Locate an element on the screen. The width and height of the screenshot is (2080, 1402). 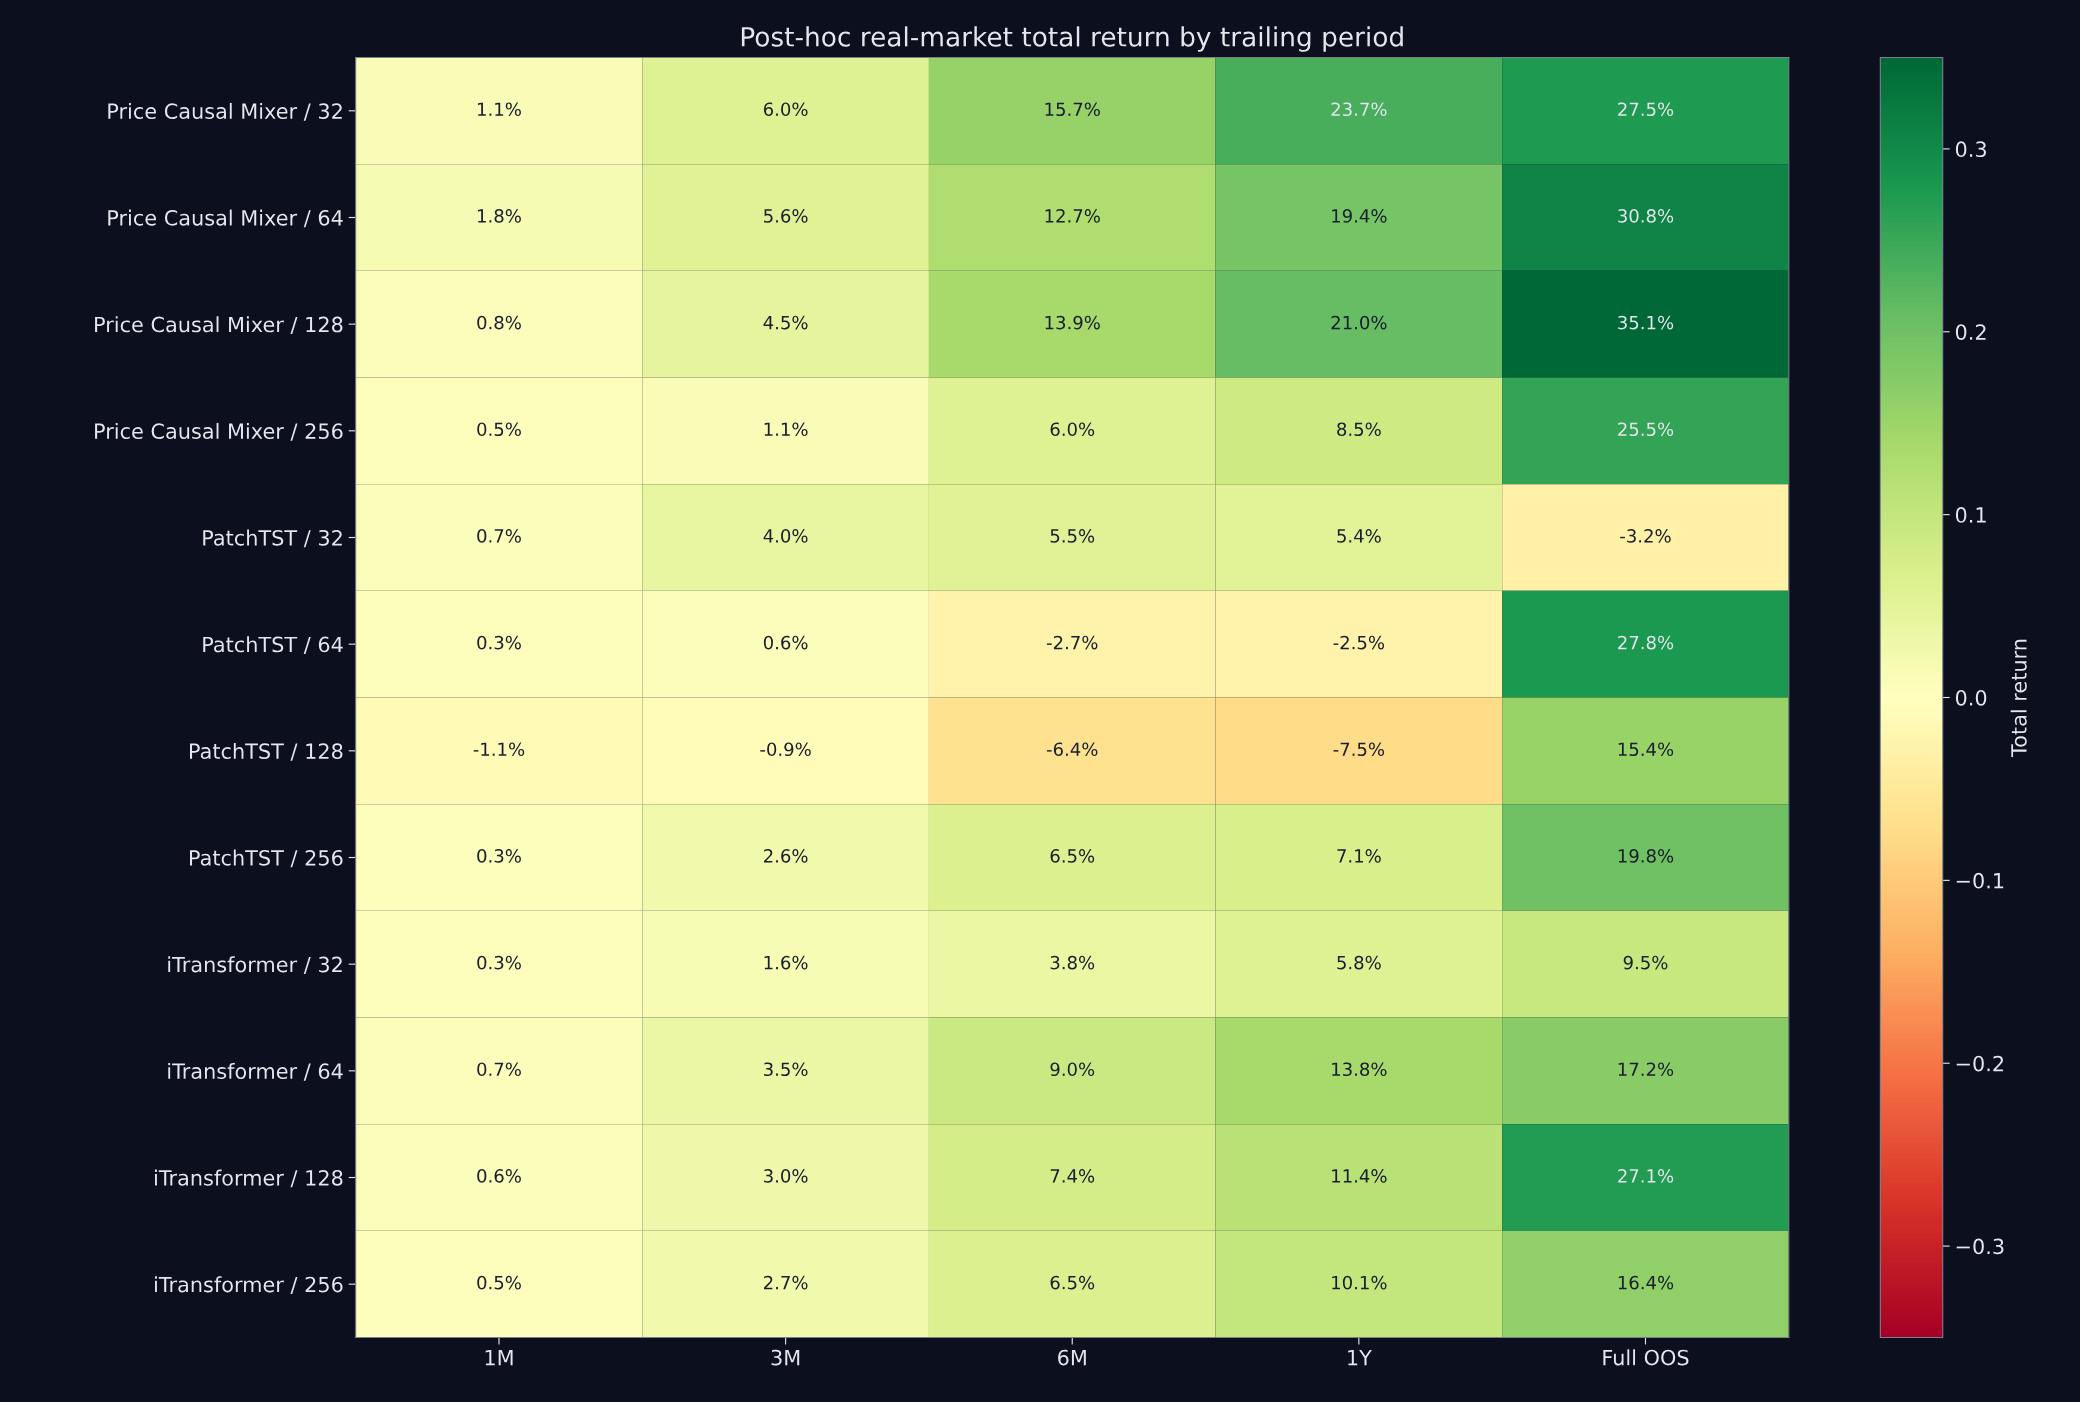
y-tick-label: iTransformer / 32 is located at coordinates (255, 965).